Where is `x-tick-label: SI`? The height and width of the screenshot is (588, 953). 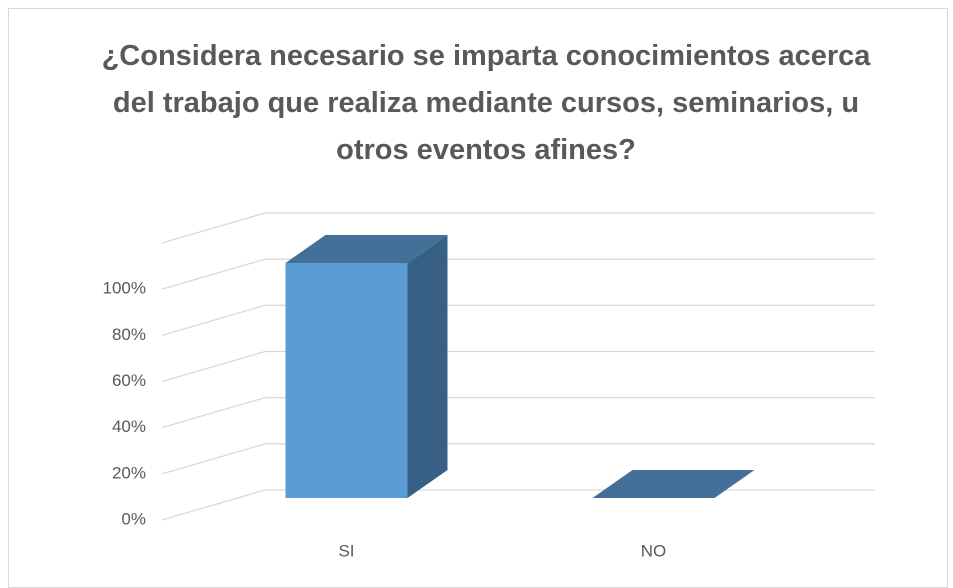
x-tick-label: SI is located at coordinates (346, 550).